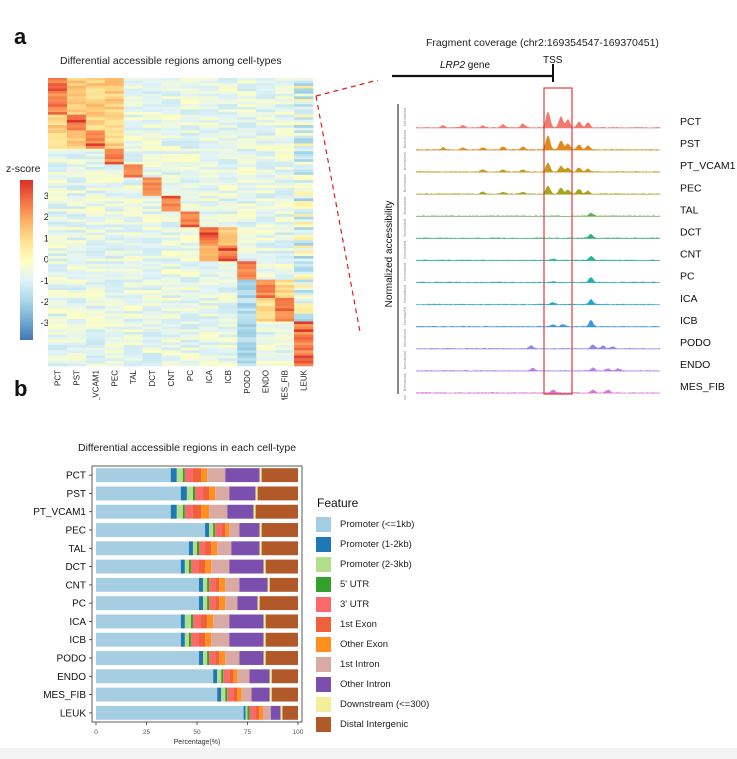  What do you see at coordinates (57, 378) in the screenshot?
I see `heatmap-column-label: PCT` at bounding box center [57, 378].